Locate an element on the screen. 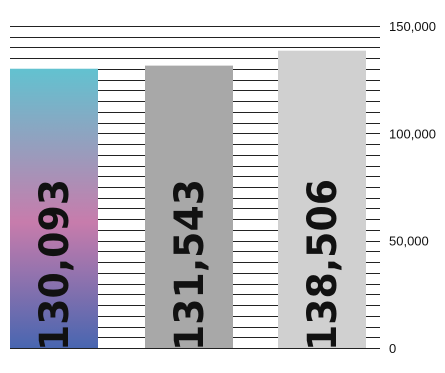 This screenshot has height=373, width=445. y-tick-label: 100,000 is located at coordinates (412, 133).